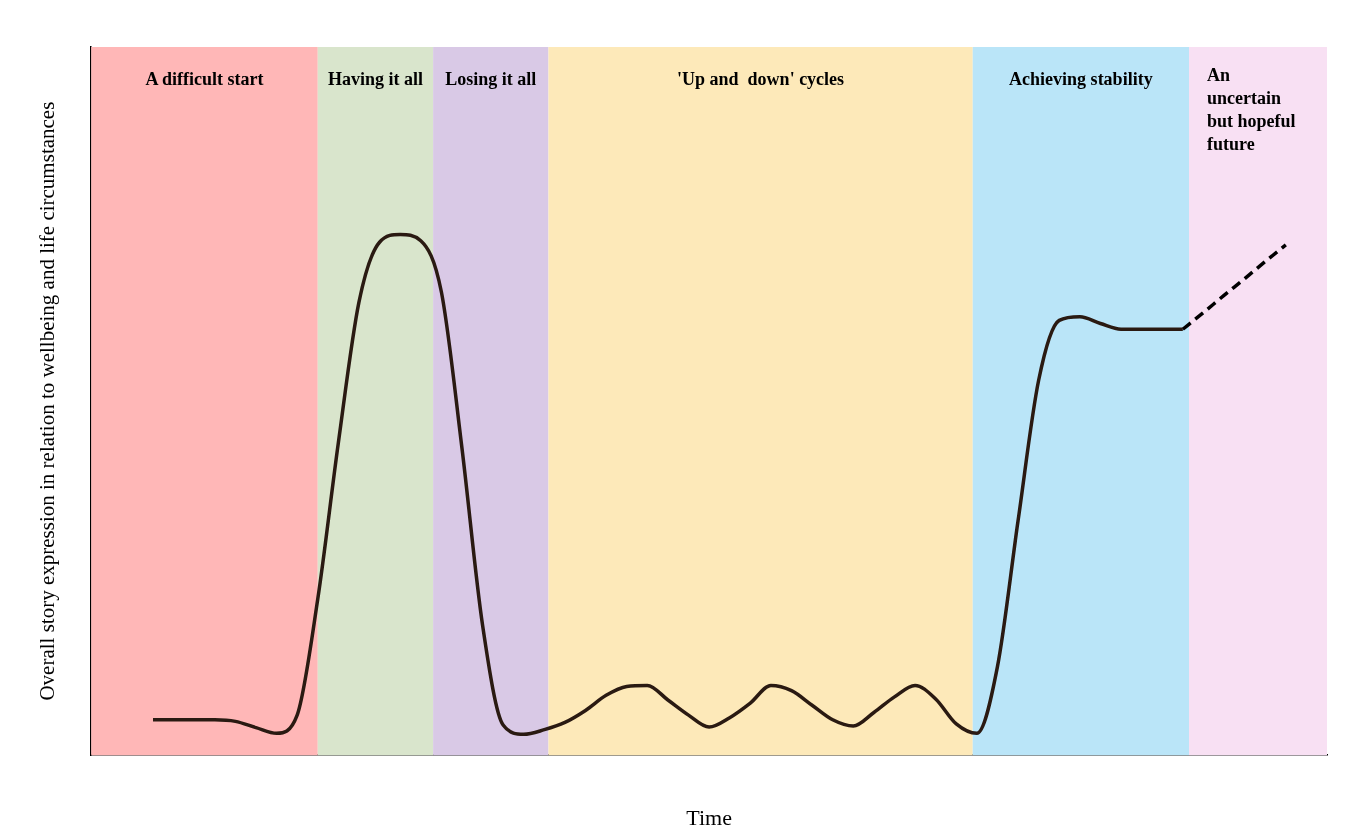 Image resolution: width=1349 pixels, height=836 pixels. What do you see at coordinates (204, 78) in the screenshot?
I see `text: A difficult start` at bounding box center [204, 78].